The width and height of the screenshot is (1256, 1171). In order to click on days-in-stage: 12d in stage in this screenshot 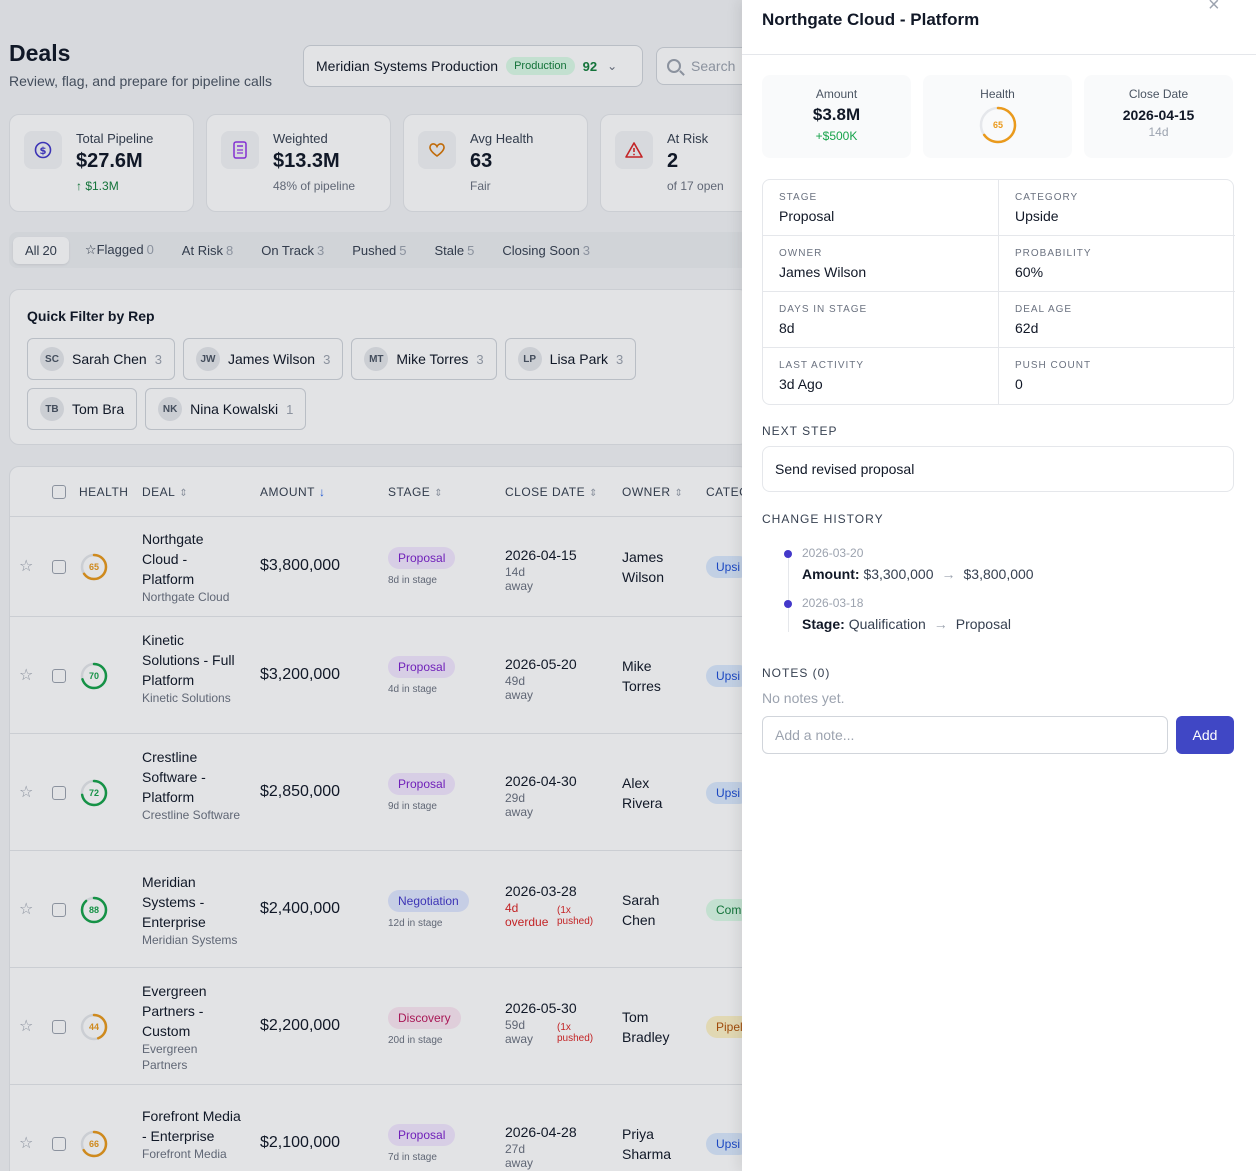, I will do `click(415, 923)`.